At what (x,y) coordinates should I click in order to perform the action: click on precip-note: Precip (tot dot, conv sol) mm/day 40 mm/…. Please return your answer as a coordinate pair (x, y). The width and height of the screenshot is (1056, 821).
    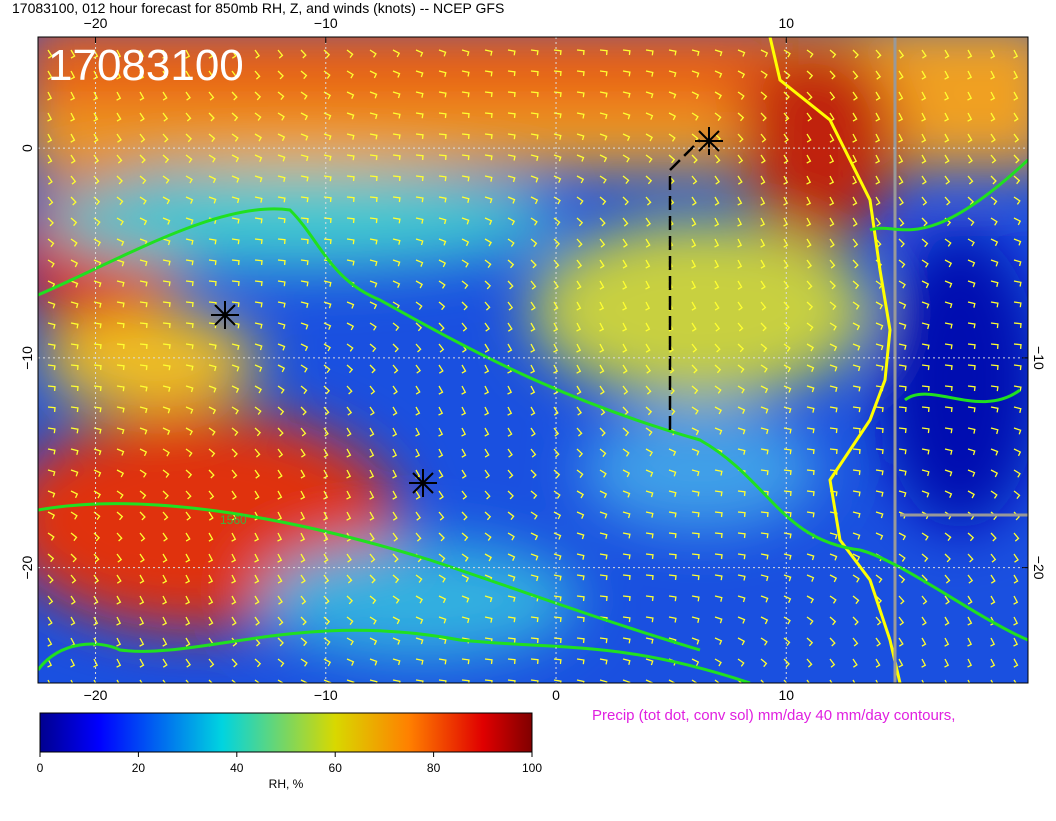
    Looking at the image, I should click on (773, 715).